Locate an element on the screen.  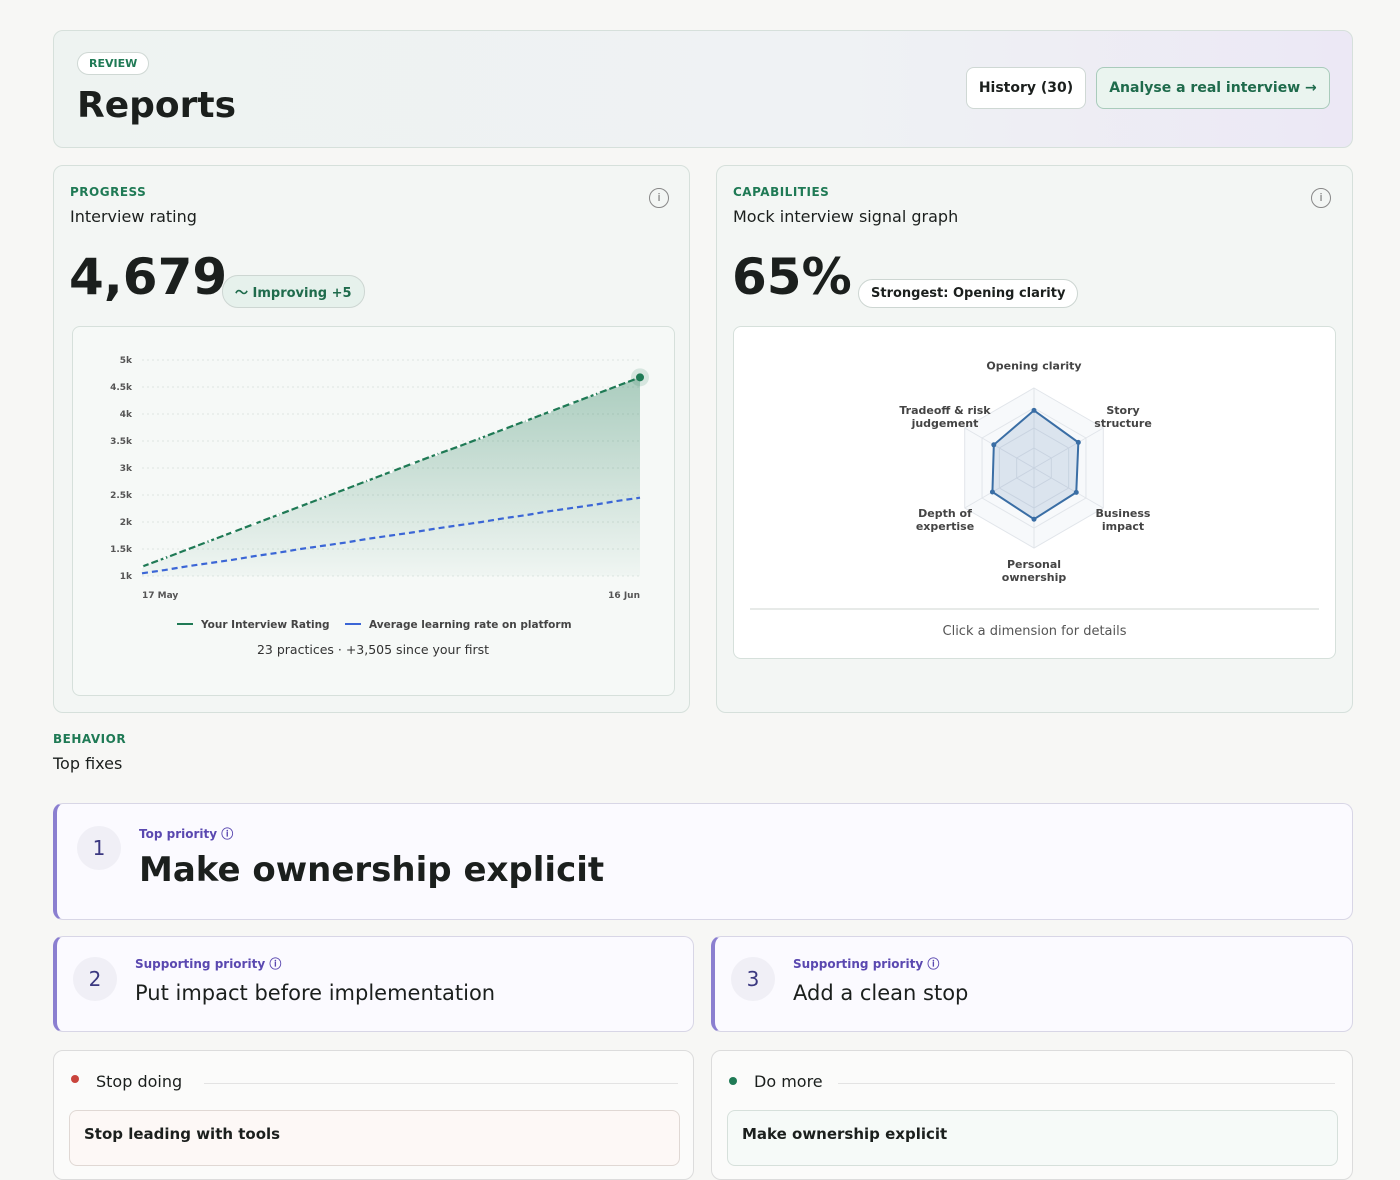
priority-card: 1 Top priority ⓘ Make ownership explicit is located at coordinates (703, 861).